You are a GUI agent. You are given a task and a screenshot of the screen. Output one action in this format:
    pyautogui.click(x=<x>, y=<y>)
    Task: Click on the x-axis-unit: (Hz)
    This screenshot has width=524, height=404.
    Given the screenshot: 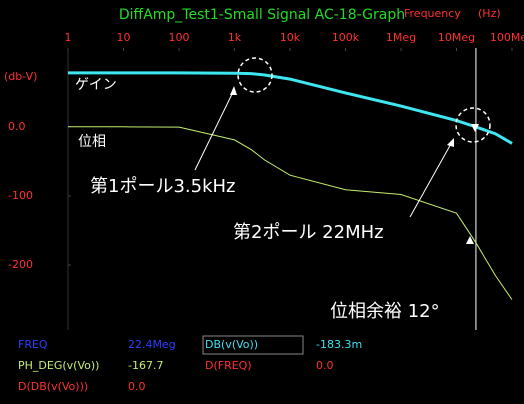 What is the action you would take?
    pyautogui.click(x=489, y=13)
    